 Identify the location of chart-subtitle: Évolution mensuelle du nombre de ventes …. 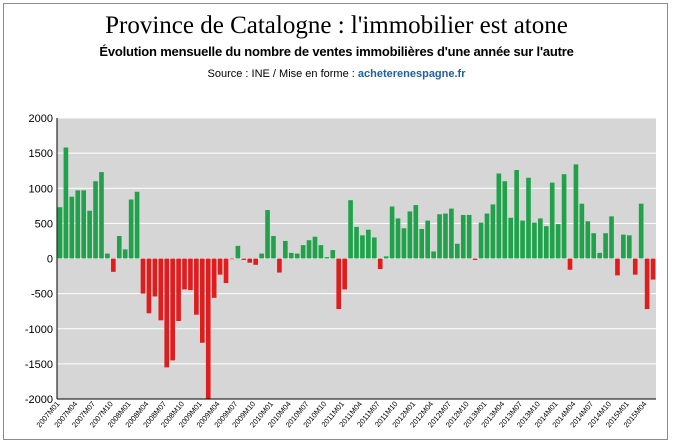
(336, 51).